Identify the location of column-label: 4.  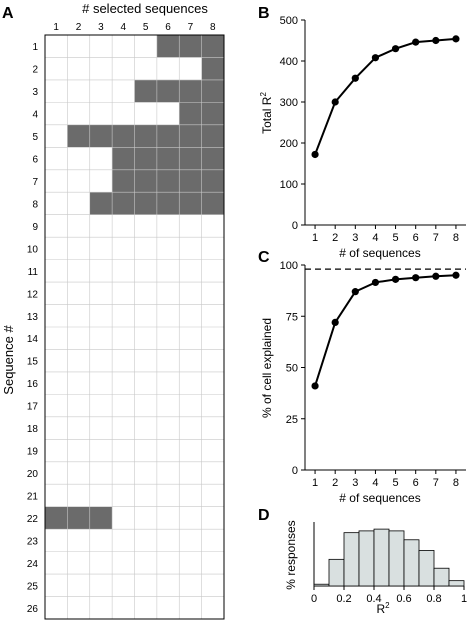
(124, 27).